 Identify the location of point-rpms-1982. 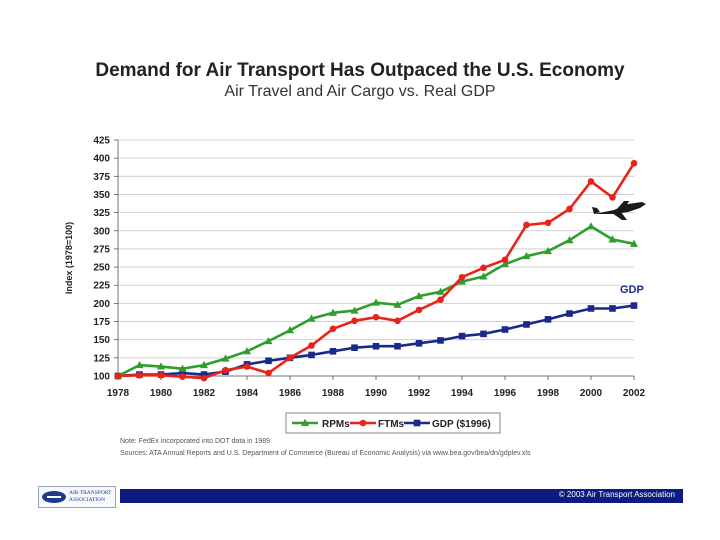
(204, 364).